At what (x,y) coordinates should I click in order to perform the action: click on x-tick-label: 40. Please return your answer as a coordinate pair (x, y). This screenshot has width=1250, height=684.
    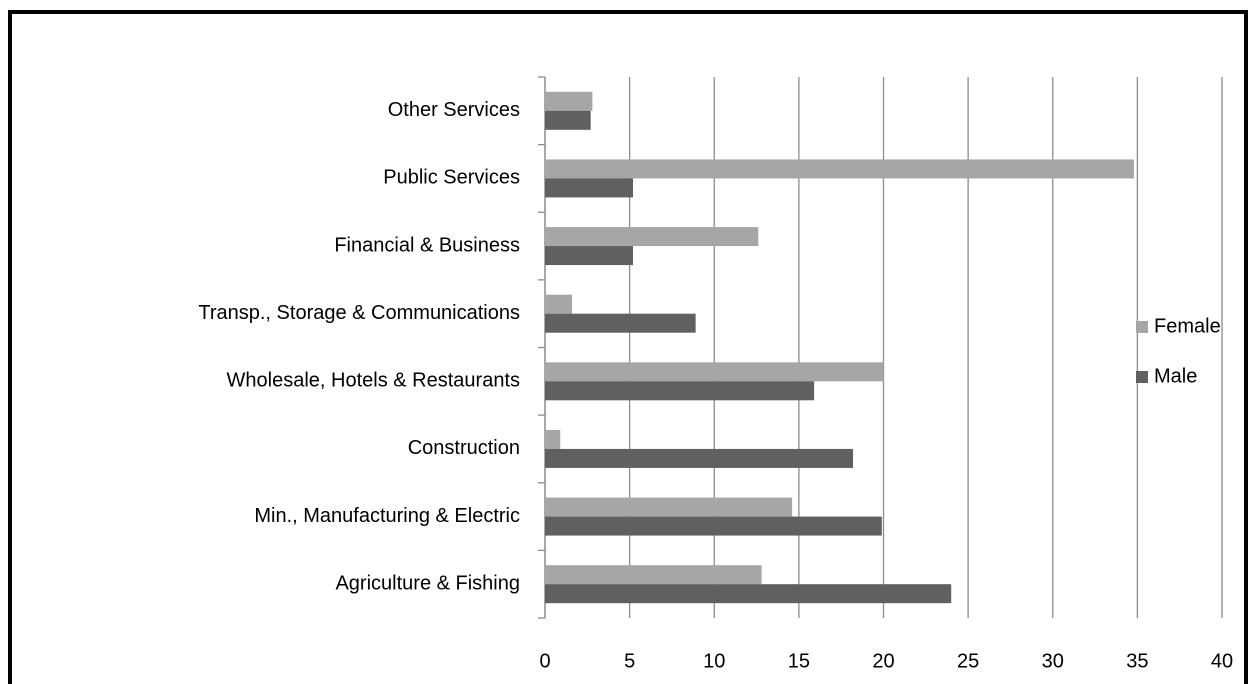
    Looking at the image, I should click on (1222, 661).